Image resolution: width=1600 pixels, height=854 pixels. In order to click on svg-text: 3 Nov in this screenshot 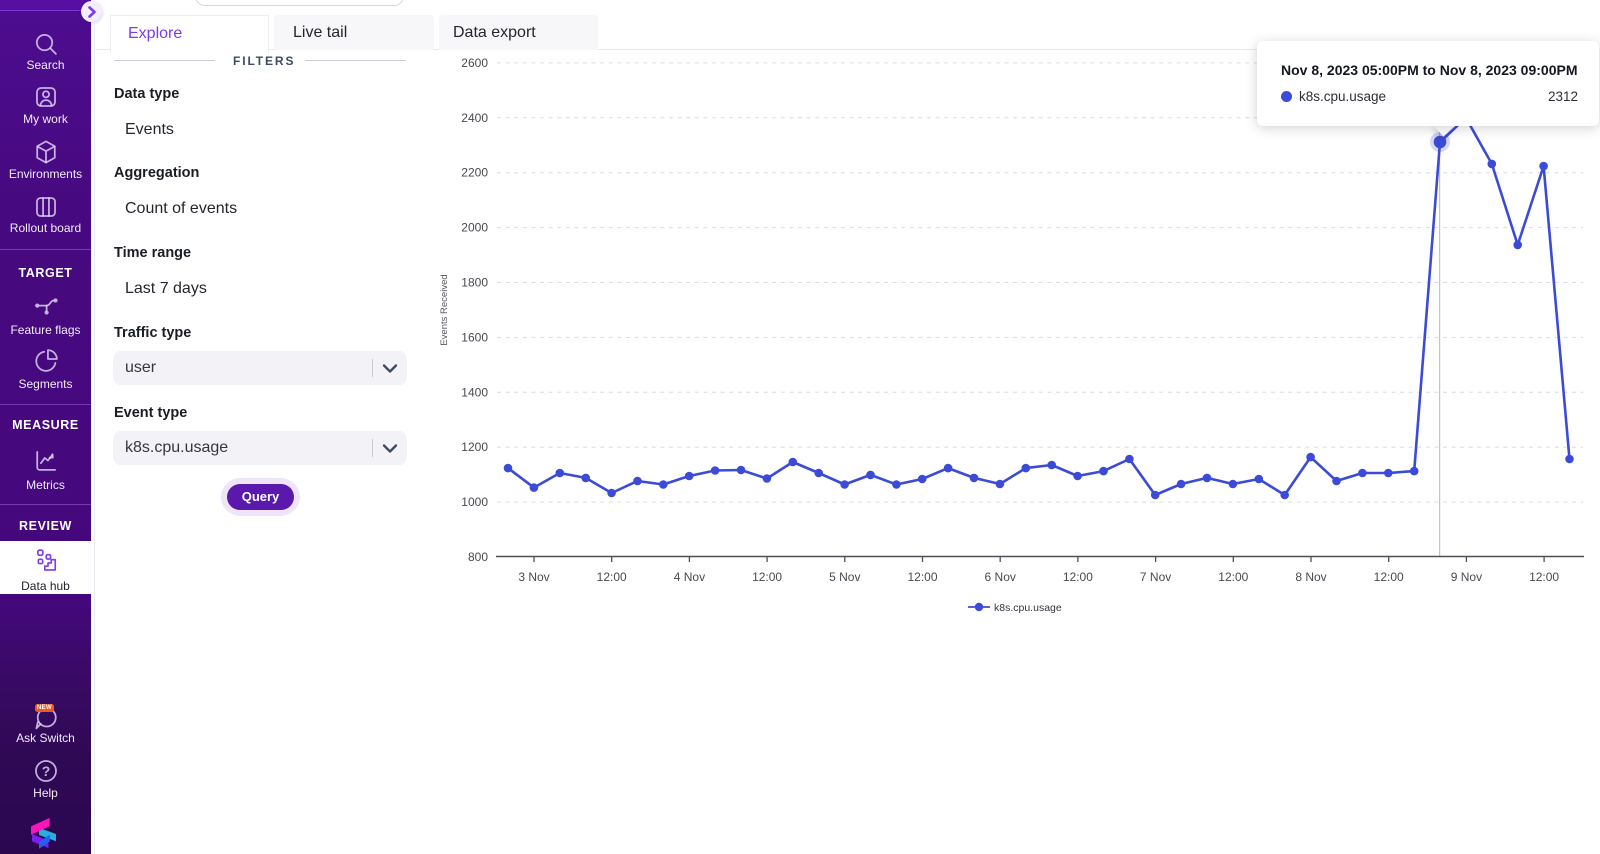, I will do `click(533, 577)`.